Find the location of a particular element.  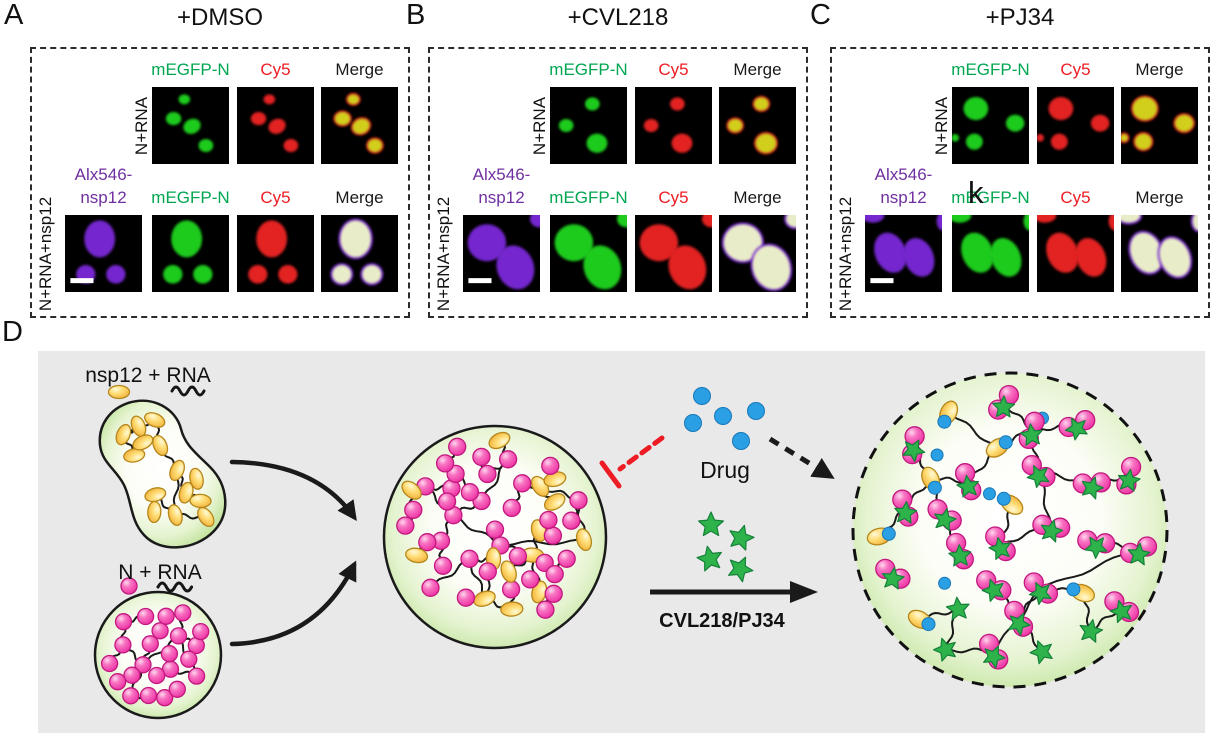

panel-box-b is located at coordinates (618, 182).